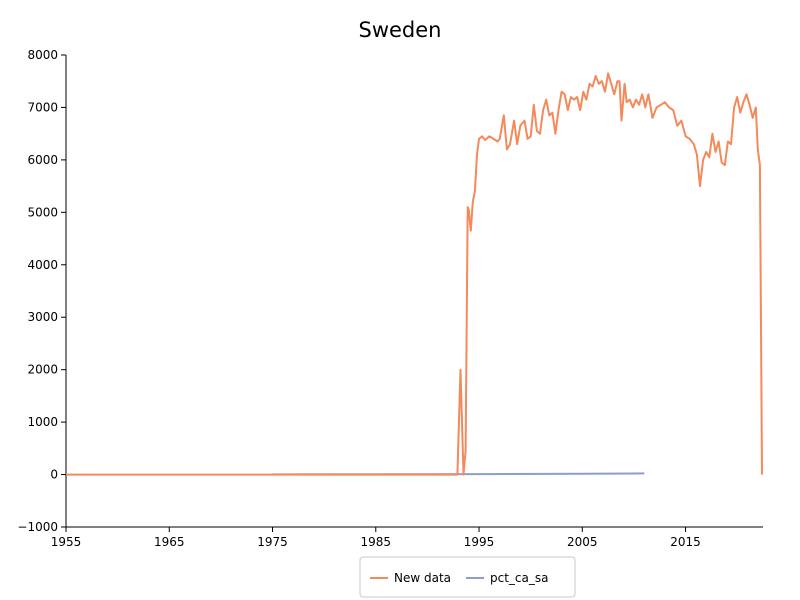  Describe the element at coordinates (42, 317) in the screenshot. I see `y-tick-label: 3000` at that location.